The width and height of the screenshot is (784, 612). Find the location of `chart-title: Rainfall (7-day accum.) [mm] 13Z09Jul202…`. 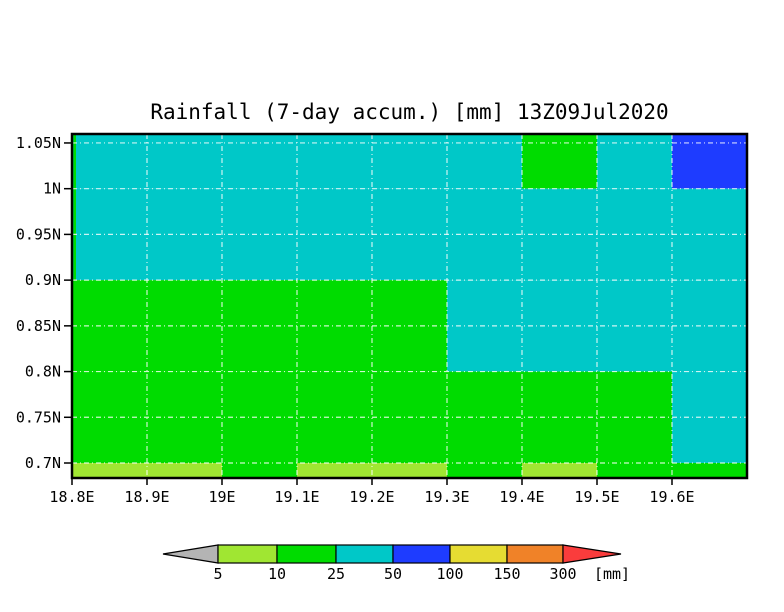

chart-title: Rainfall (7-day accum.) [mm] 13Z09Jul202… is located at coordinates (409, 112).